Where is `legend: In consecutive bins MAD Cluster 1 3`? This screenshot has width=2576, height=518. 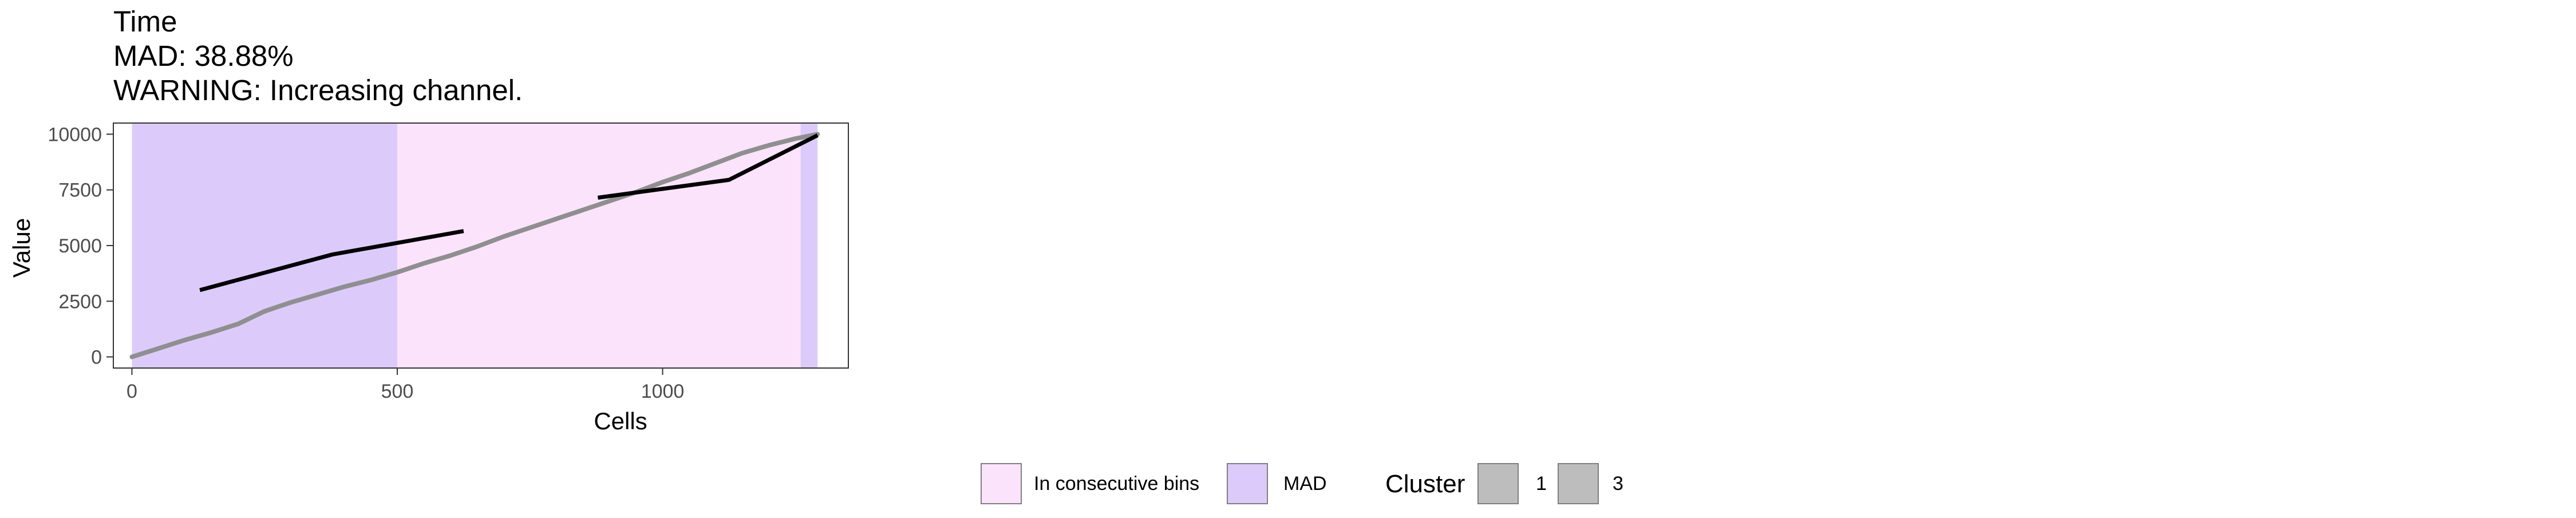
legend: In consecutive bins MAD Cluster 1 3 is located at coordinates (1302, 484).